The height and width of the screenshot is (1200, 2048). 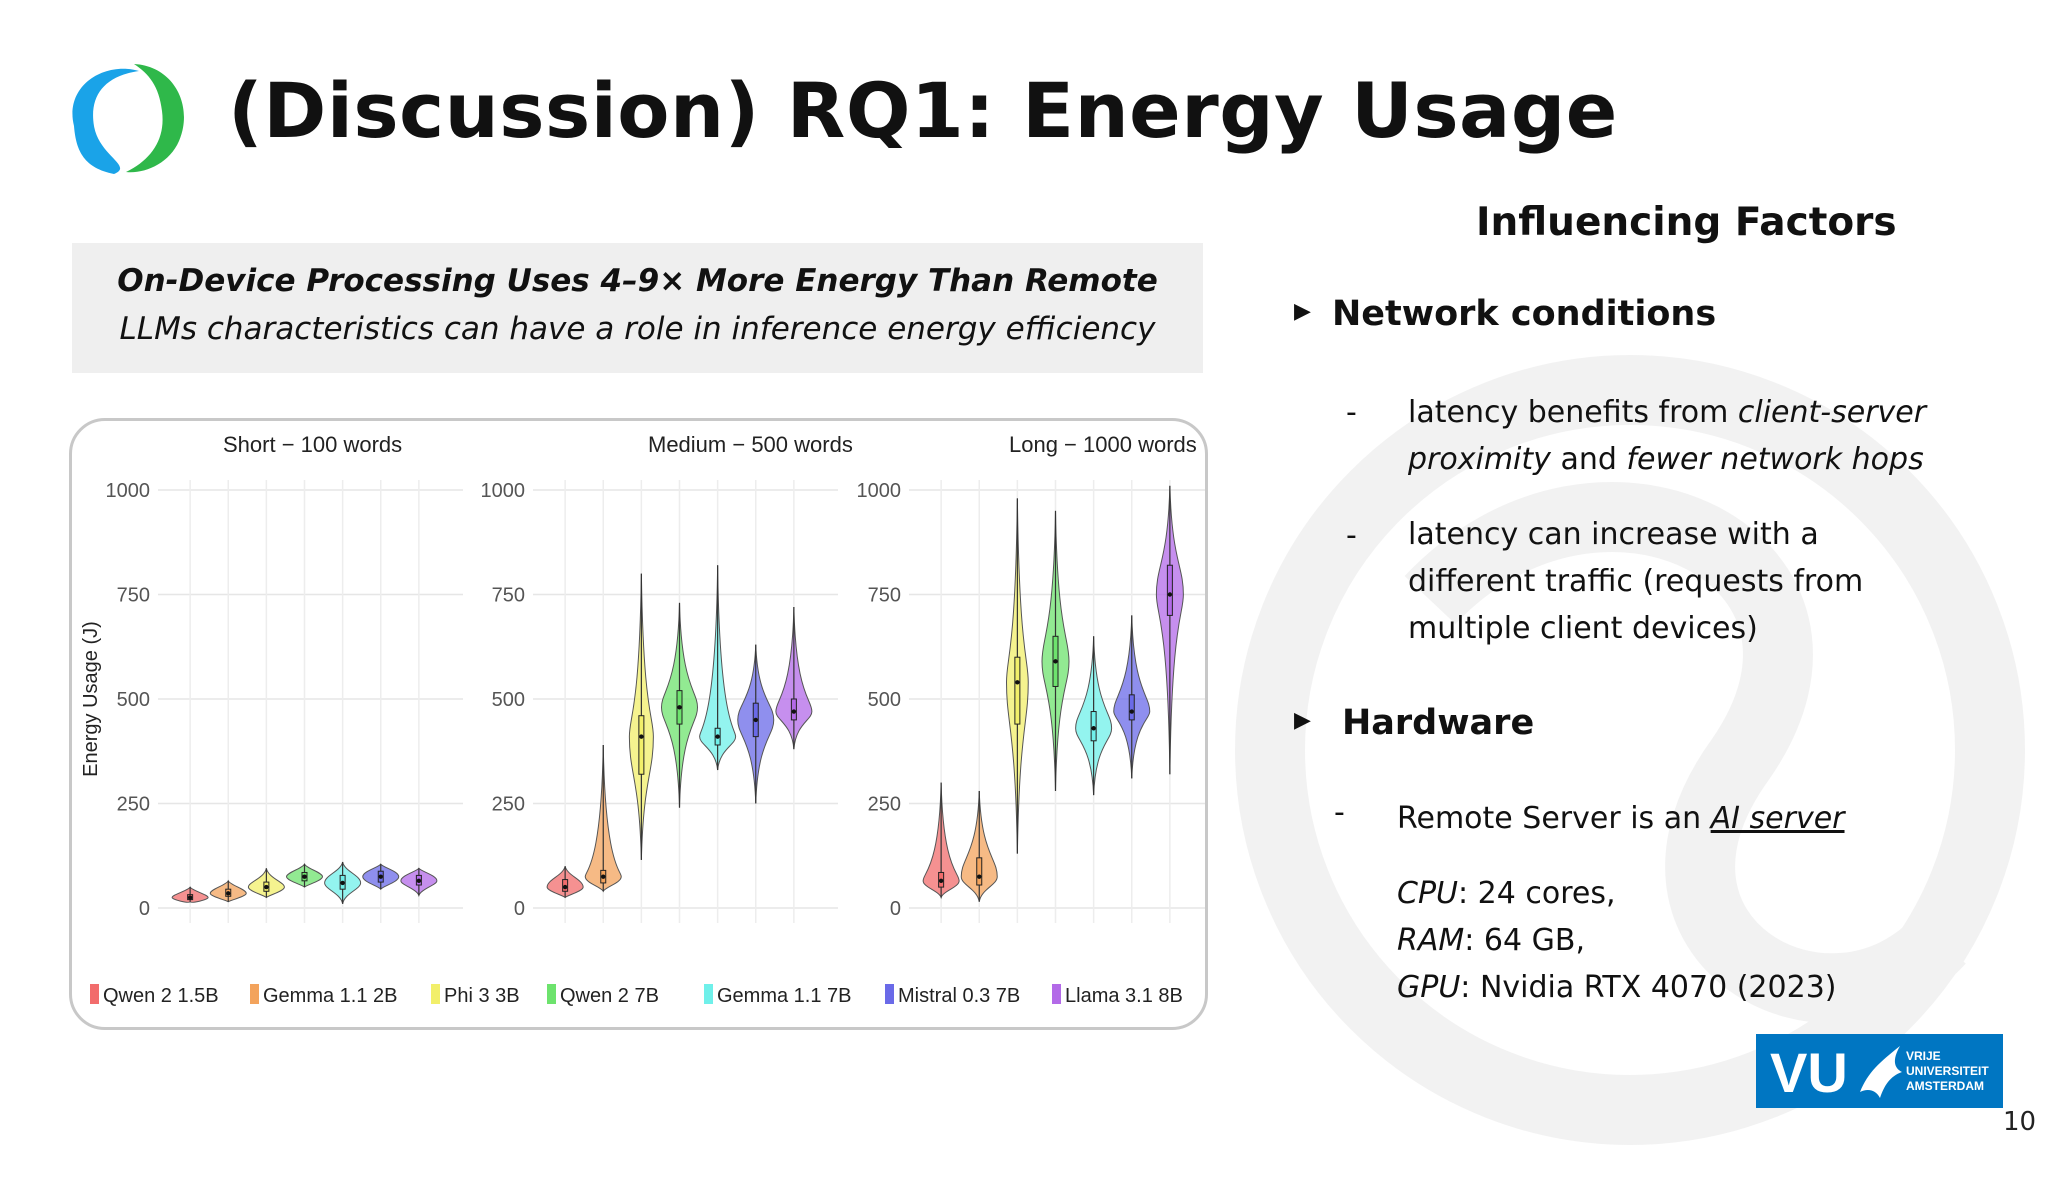 What do you see at coordinates (1506, 893) in the screenshot?
I see `cpu-spec: CPU: 24 cores,` at bounding box center [1506, 893].